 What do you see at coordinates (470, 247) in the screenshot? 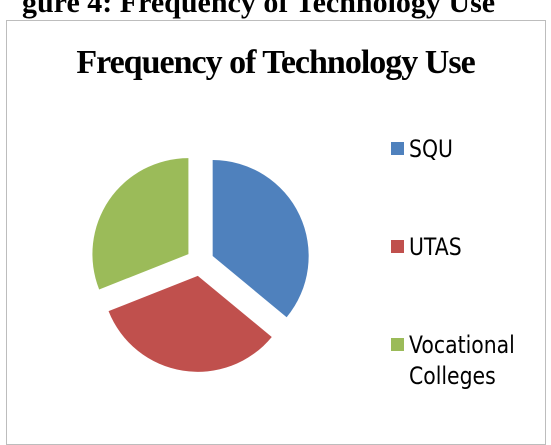
I see `legend-item: UTAS` at bounding box center [470, 247].